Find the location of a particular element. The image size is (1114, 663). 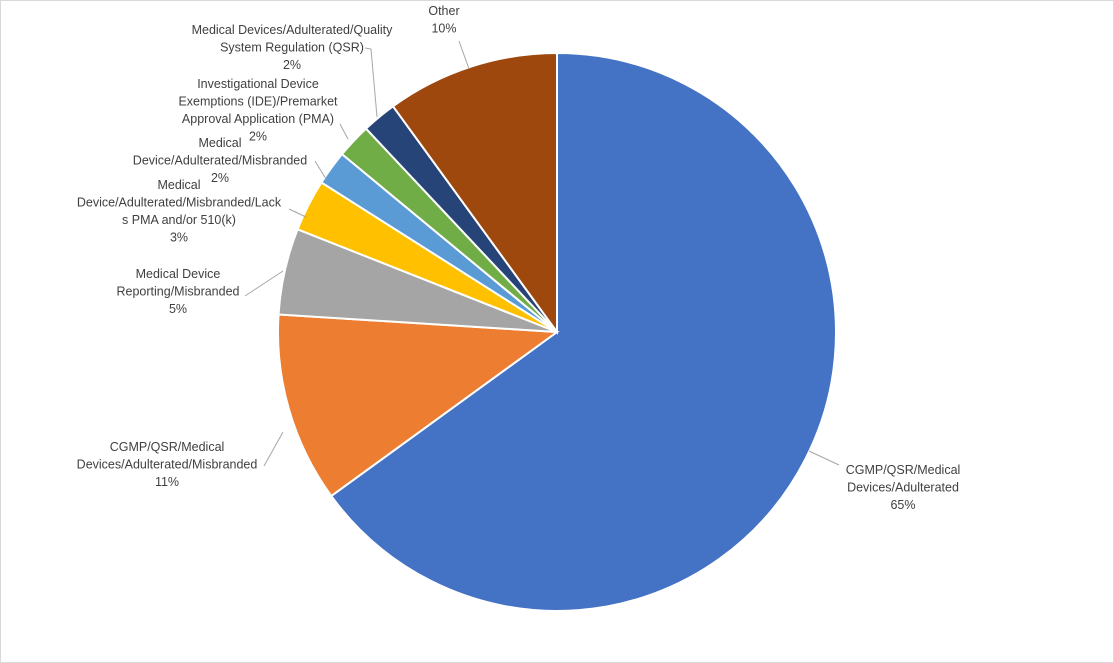

data-label-category-6: Investigational Device is located at coordinates (258, 84).